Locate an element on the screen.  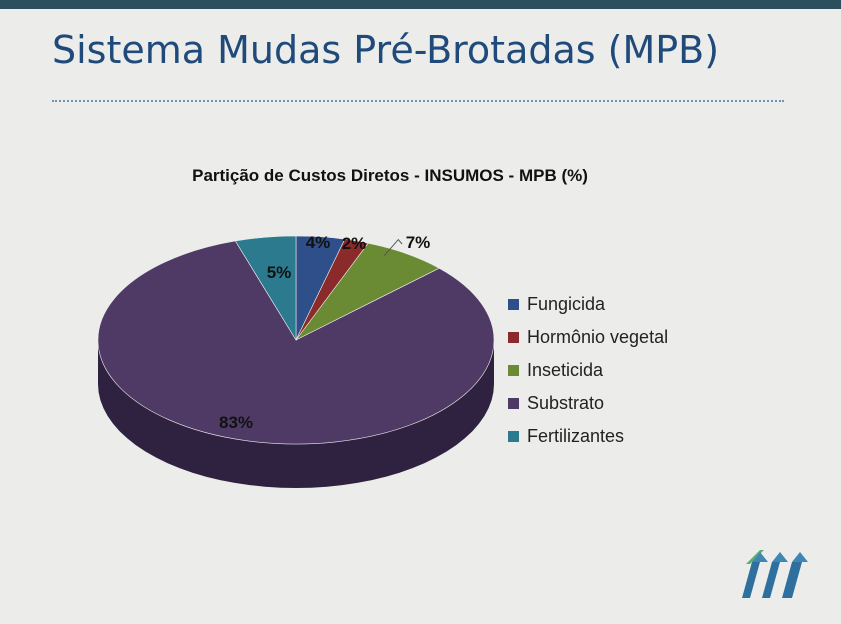
pie-side-substrato is located at coordinates (296, 414).